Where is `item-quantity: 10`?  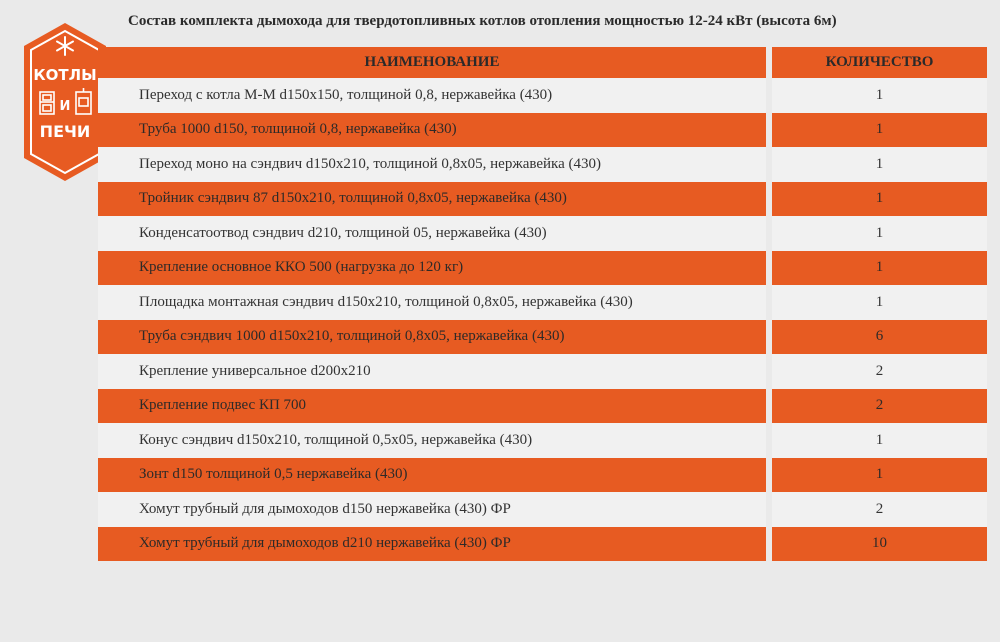 item-quantity: 10 is located at coordinates (879, 543).